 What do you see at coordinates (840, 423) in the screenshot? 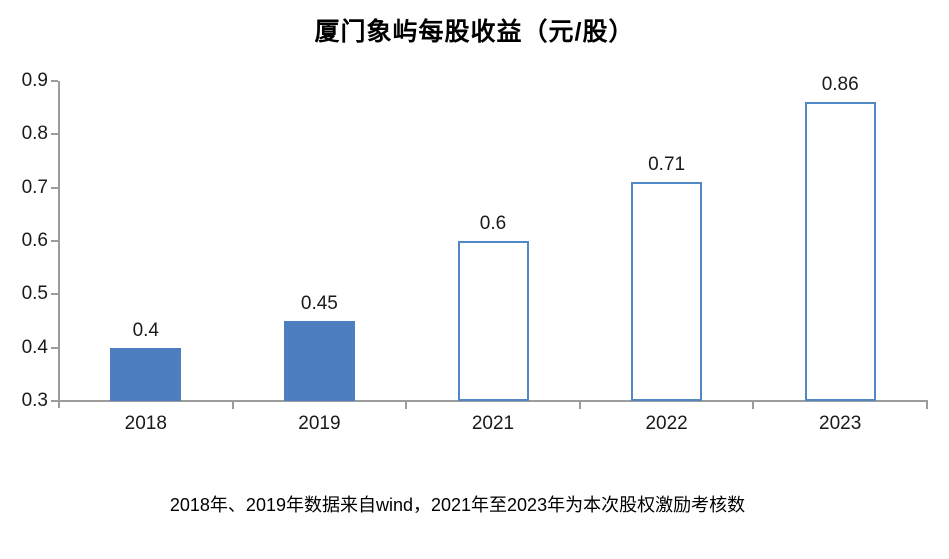
I see `x-axis-label: 2023` at bounding box center [840, 423].